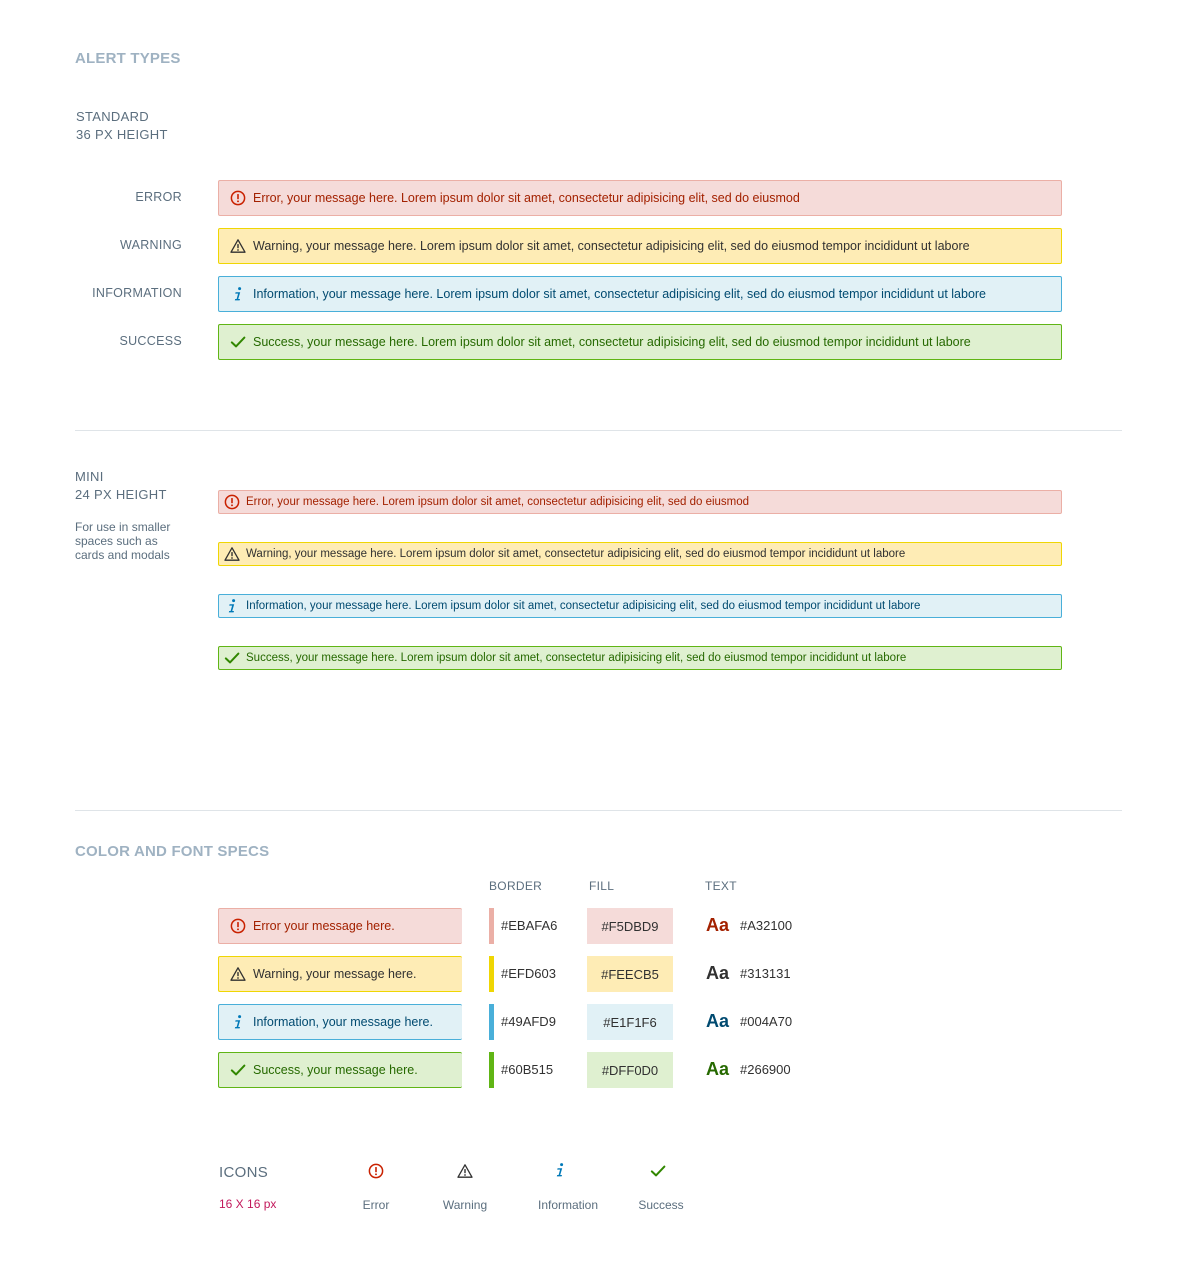  What do you see at coordinates (516, 886) in the screenshot?
I see `border-column-header: BORDER` at bounding box center [516, 886].